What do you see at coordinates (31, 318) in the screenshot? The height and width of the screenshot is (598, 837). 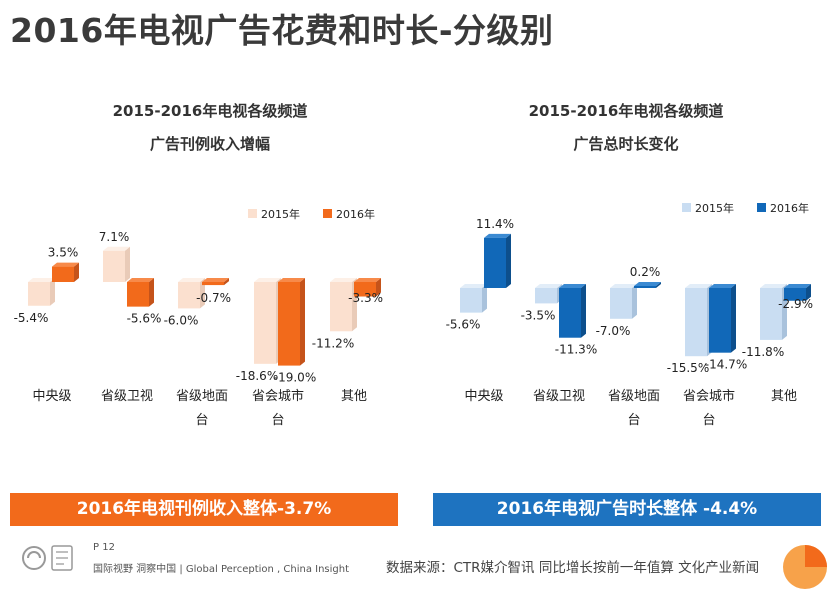 I see `bar-2015-label: -5.4%` at bounding box center [31, 318].